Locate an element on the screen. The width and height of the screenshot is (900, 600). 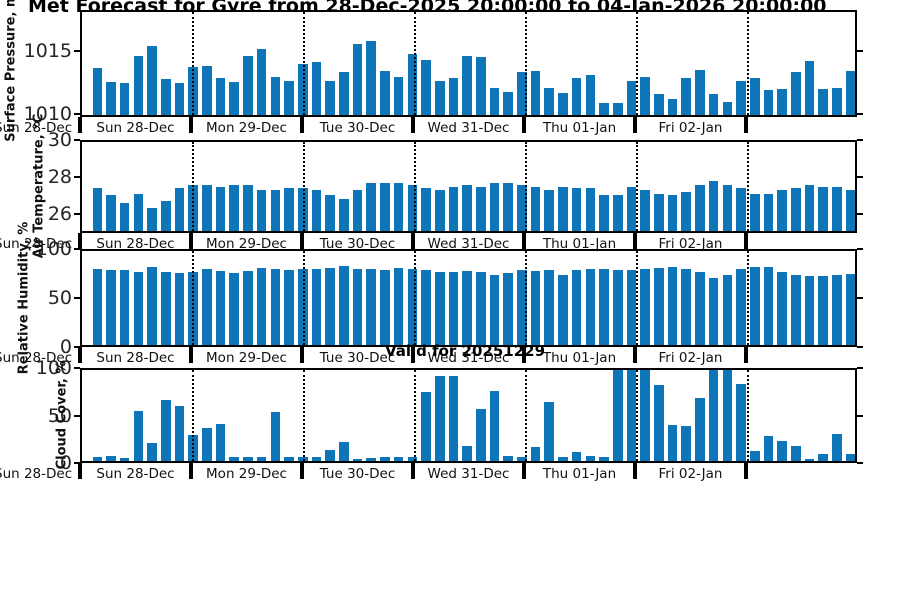
surface-pressure-ytick-label: 1010 is located at coordinates (47, 114).